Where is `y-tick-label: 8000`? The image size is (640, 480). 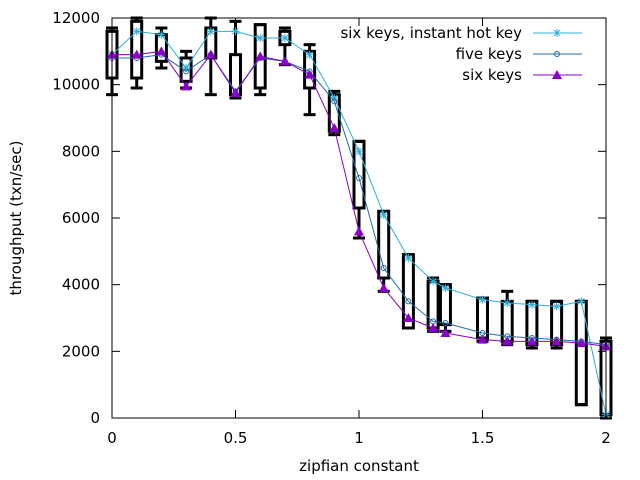 y-tick-label: 8000 is located at coordinates (81, 151).